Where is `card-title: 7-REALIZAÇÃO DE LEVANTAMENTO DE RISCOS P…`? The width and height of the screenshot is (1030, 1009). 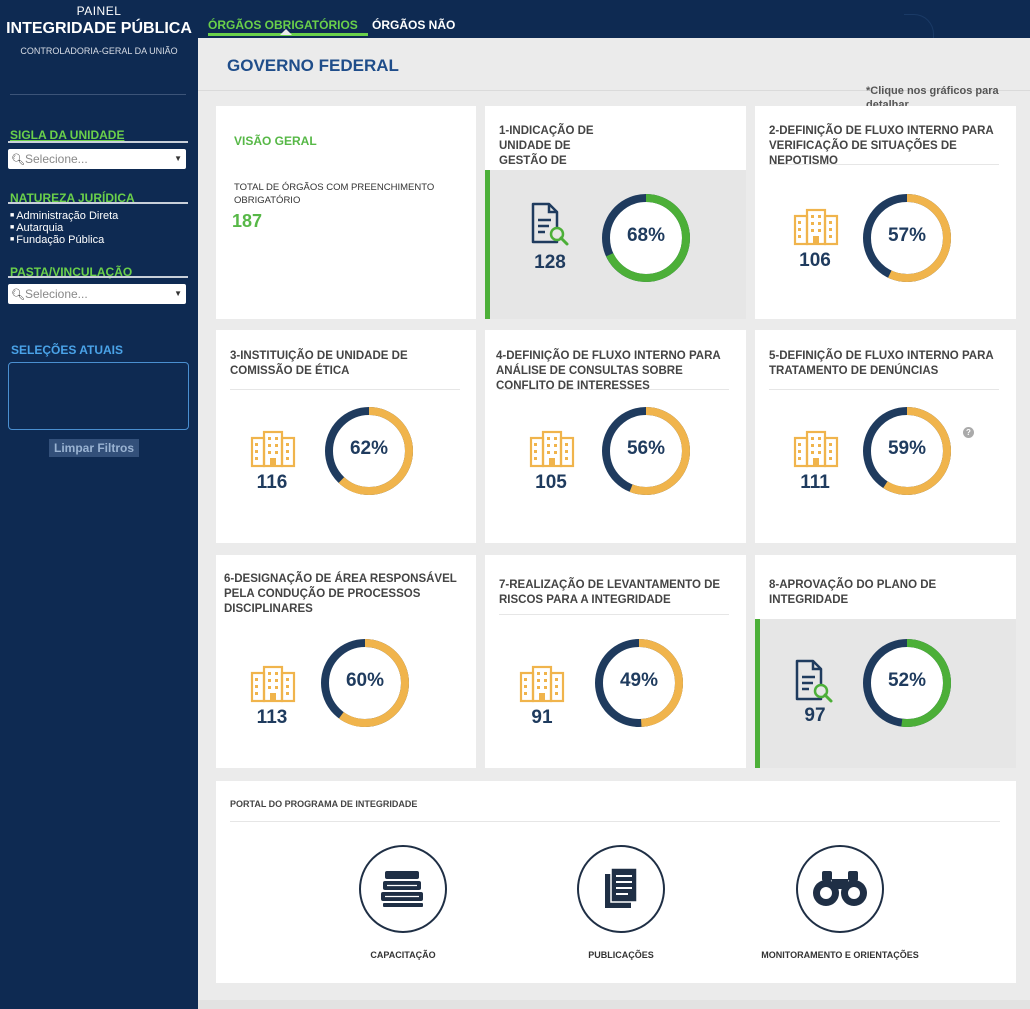
card-title: 7-REALIZAÇÃO DE LEVANTAMENTO DE RISCOS P… is located at coordinates (610, 592).